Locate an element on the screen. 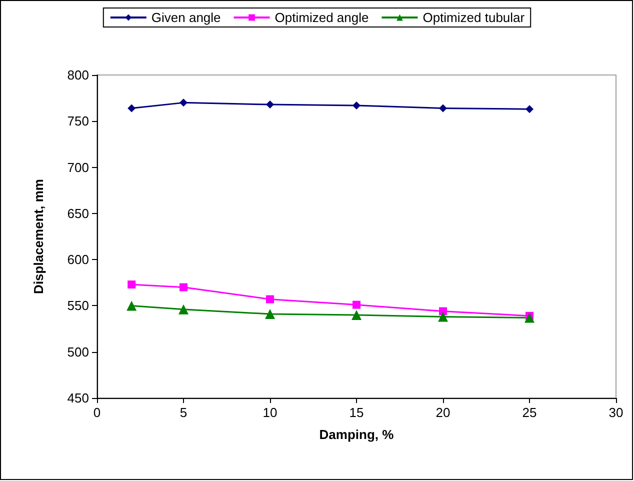  legend-label: Given angle is located at coordinates (186, 17).